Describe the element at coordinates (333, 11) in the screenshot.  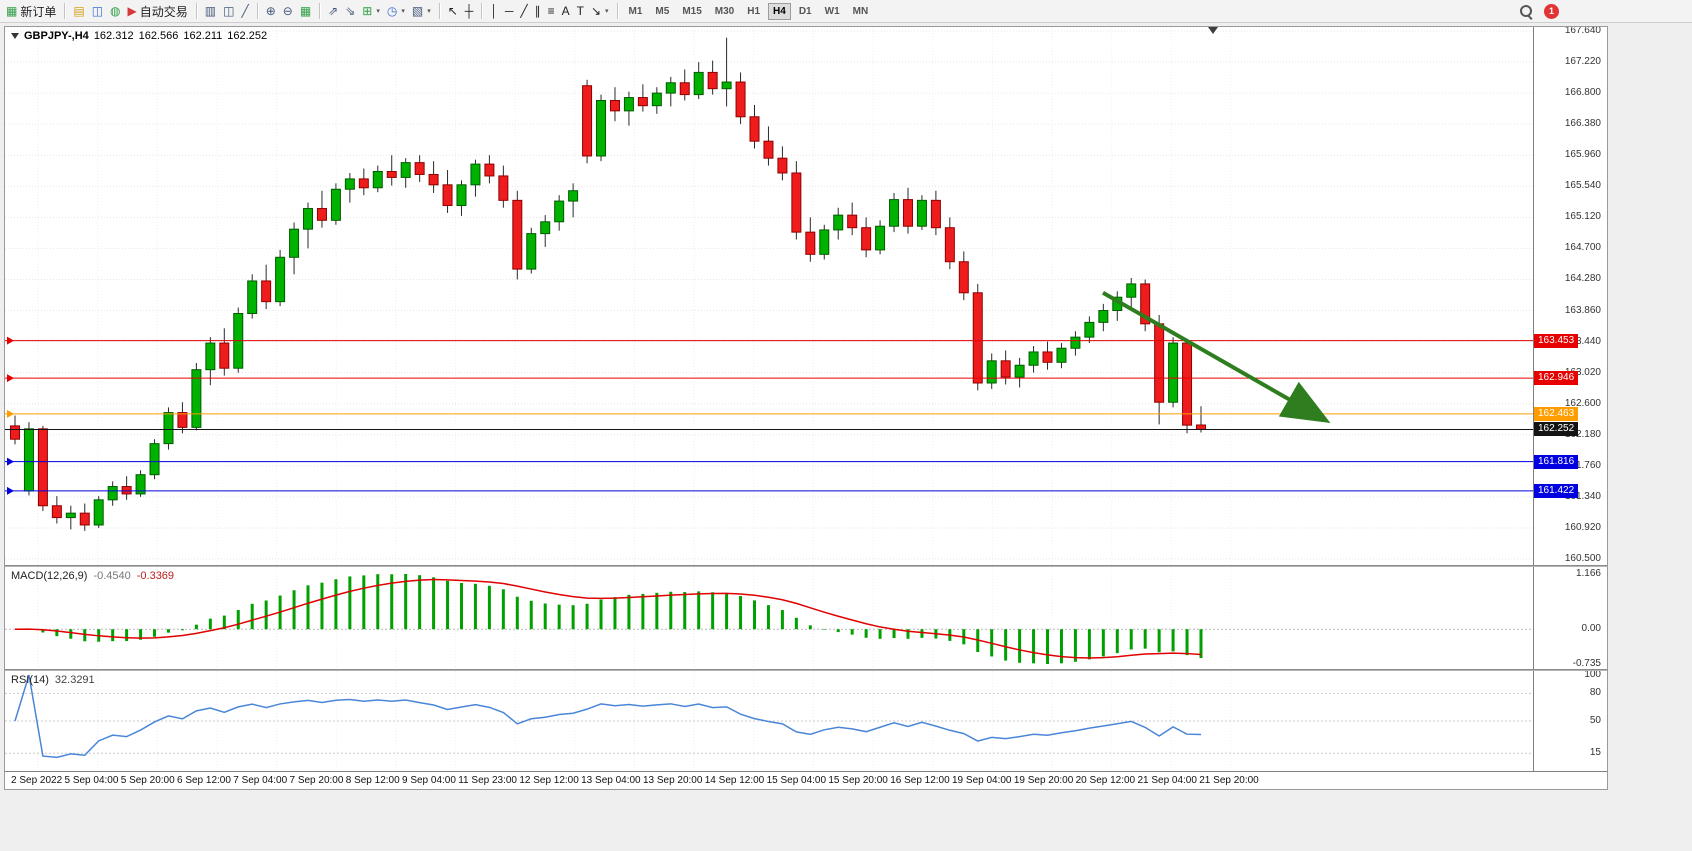
I see `indicator-window-button: ⇗` at that location.